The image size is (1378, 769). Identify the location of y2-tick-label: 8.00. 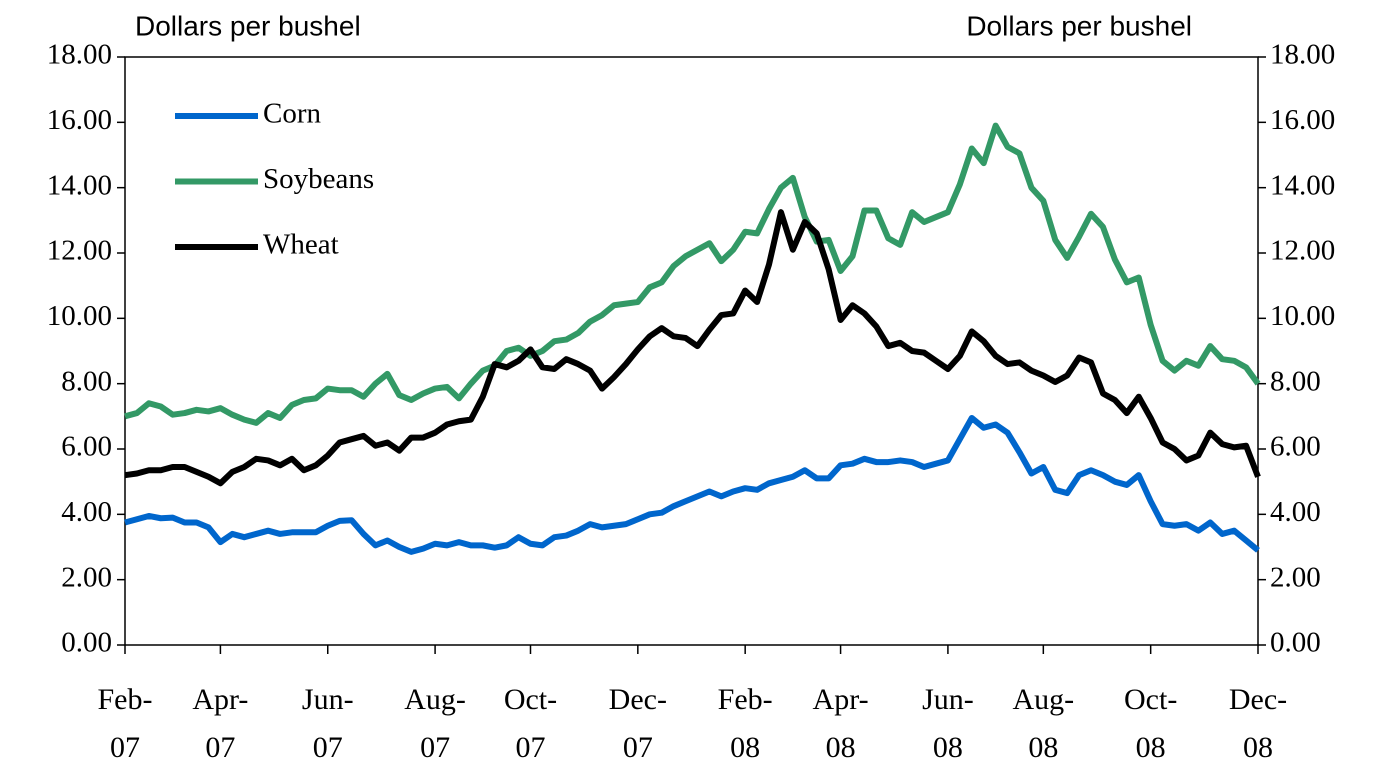
(1295, 381).